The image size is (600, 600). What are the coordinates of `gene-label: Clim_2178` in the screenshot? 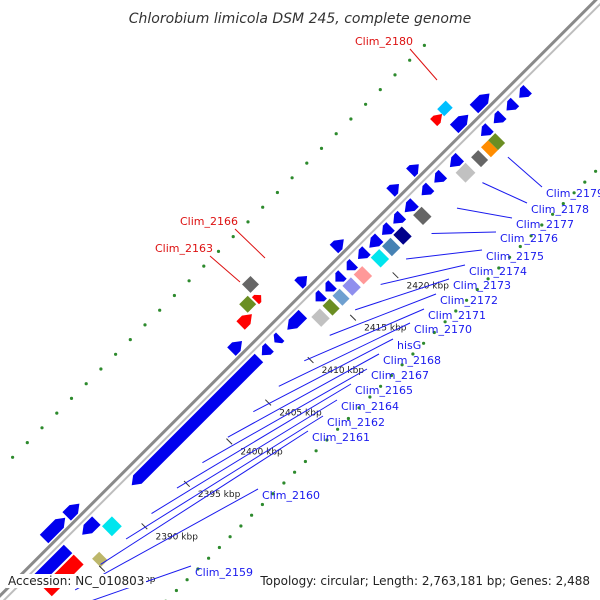 It's located at (560, 209).